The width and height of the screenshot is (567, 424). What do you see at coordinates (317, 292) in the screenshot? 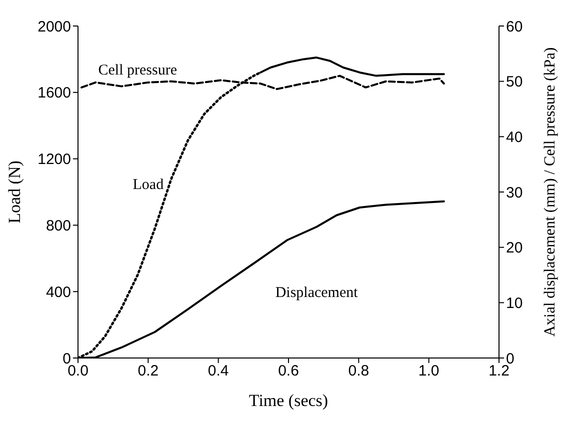
I see `annotation: Displacement` at bounding box center [317, 292].